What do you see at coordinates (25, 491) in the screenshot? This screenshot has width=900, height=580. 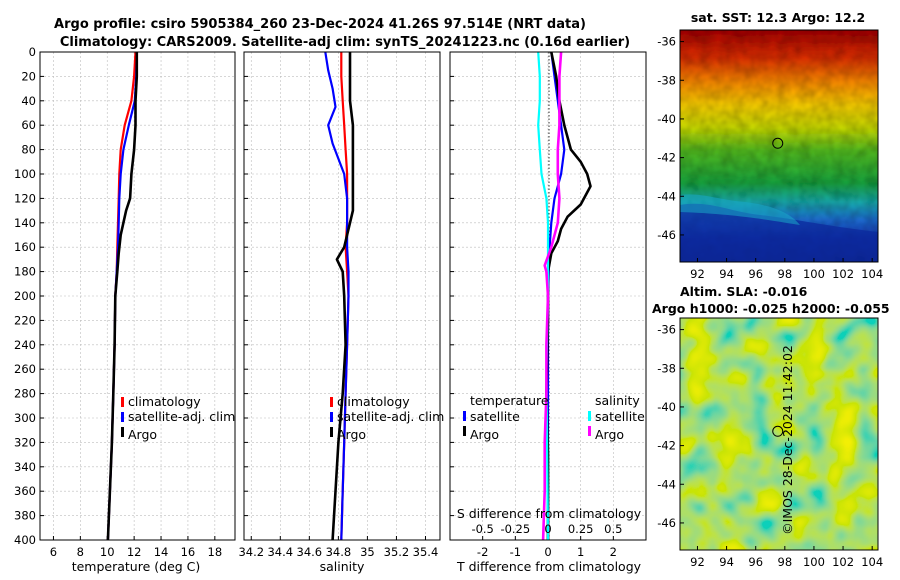 I see `depth-tick-label: 360` at bounding box center [25, 491].